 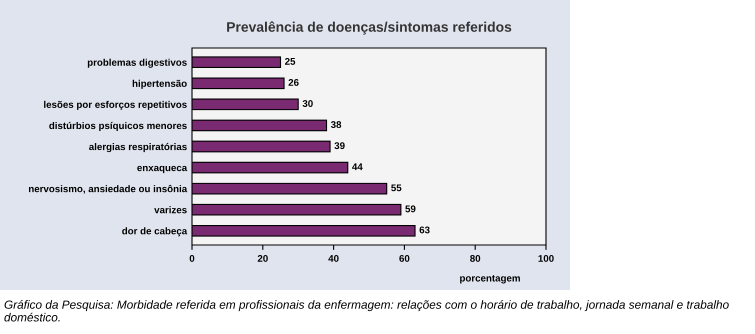 I want to click on y-tick-label: lesões por esforços repetitivos, so click(x=115, y=105).